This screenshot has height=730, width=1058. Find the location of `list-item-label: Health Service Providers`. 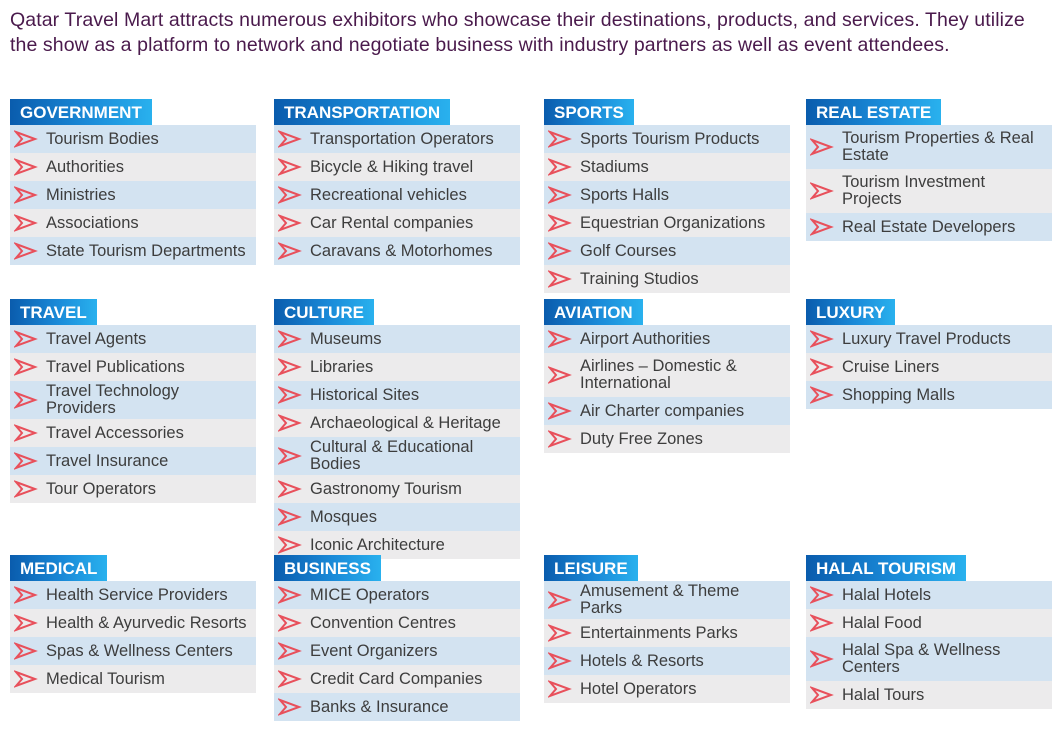

list-item-label: Health Service Providers is located at coordinates (137, 594).